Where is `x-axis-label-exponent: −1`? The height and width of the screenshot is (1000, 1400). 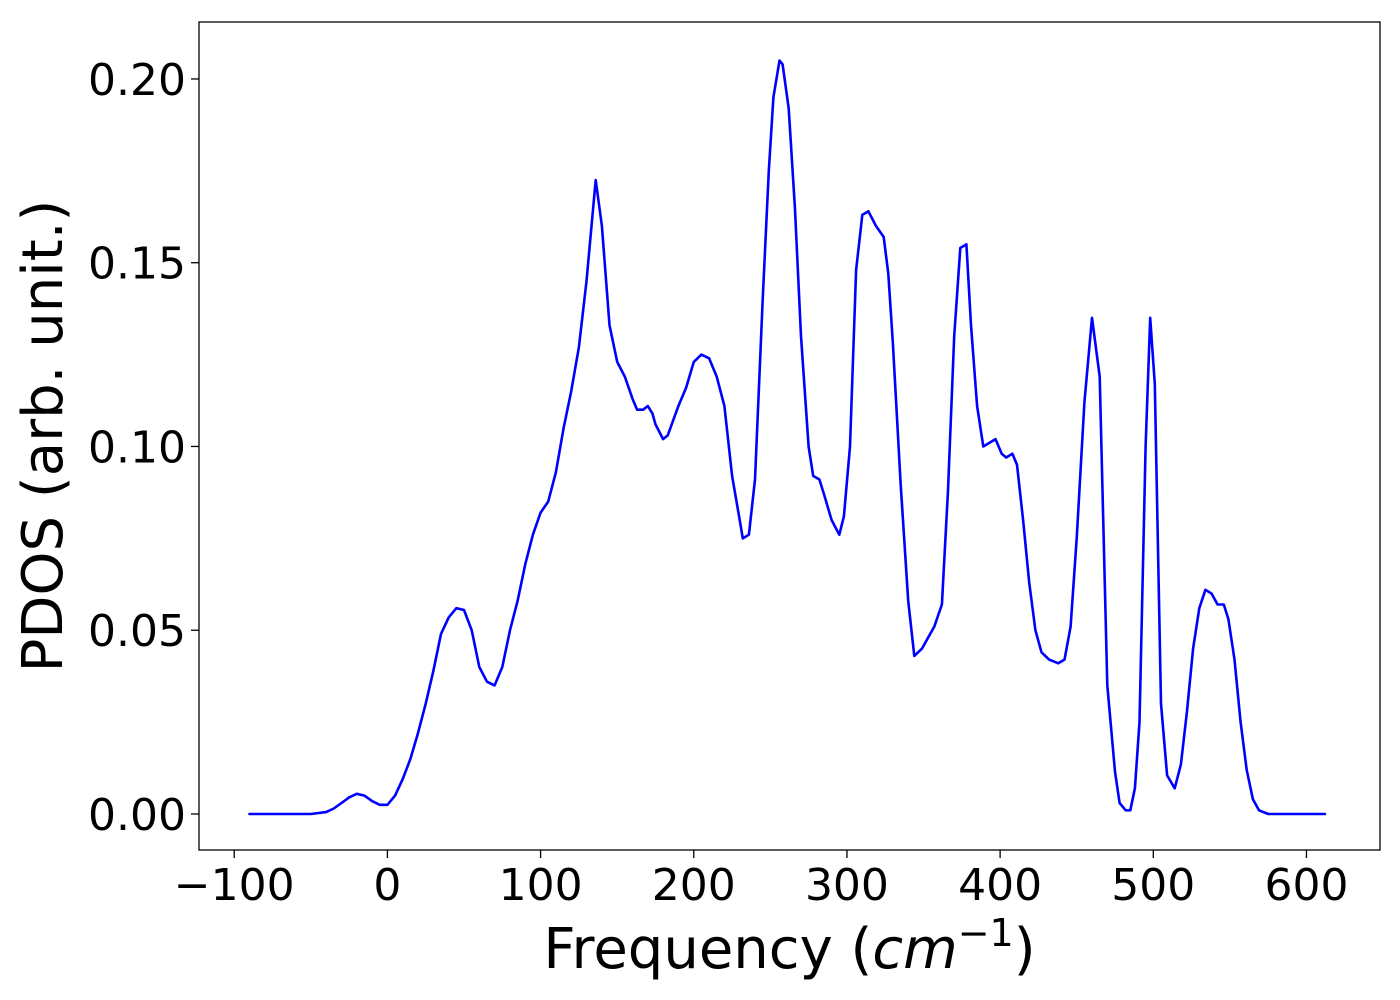
x-axis-label-exponent: −1 is located at coordinates (986, 933).